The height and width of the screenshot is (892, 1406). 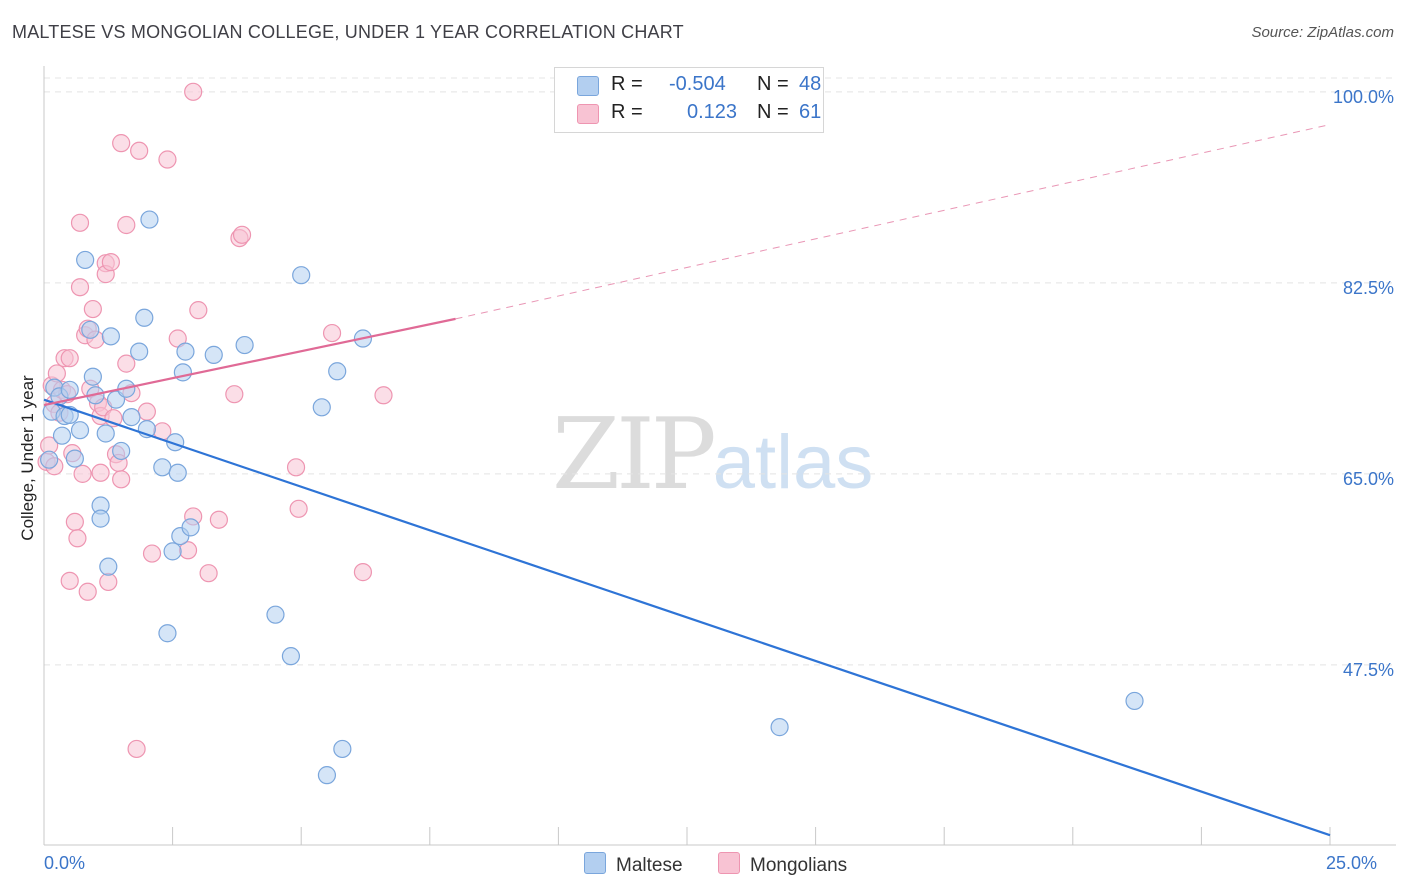 I want to click on maltese-swatch, so click(x=588, y=86).